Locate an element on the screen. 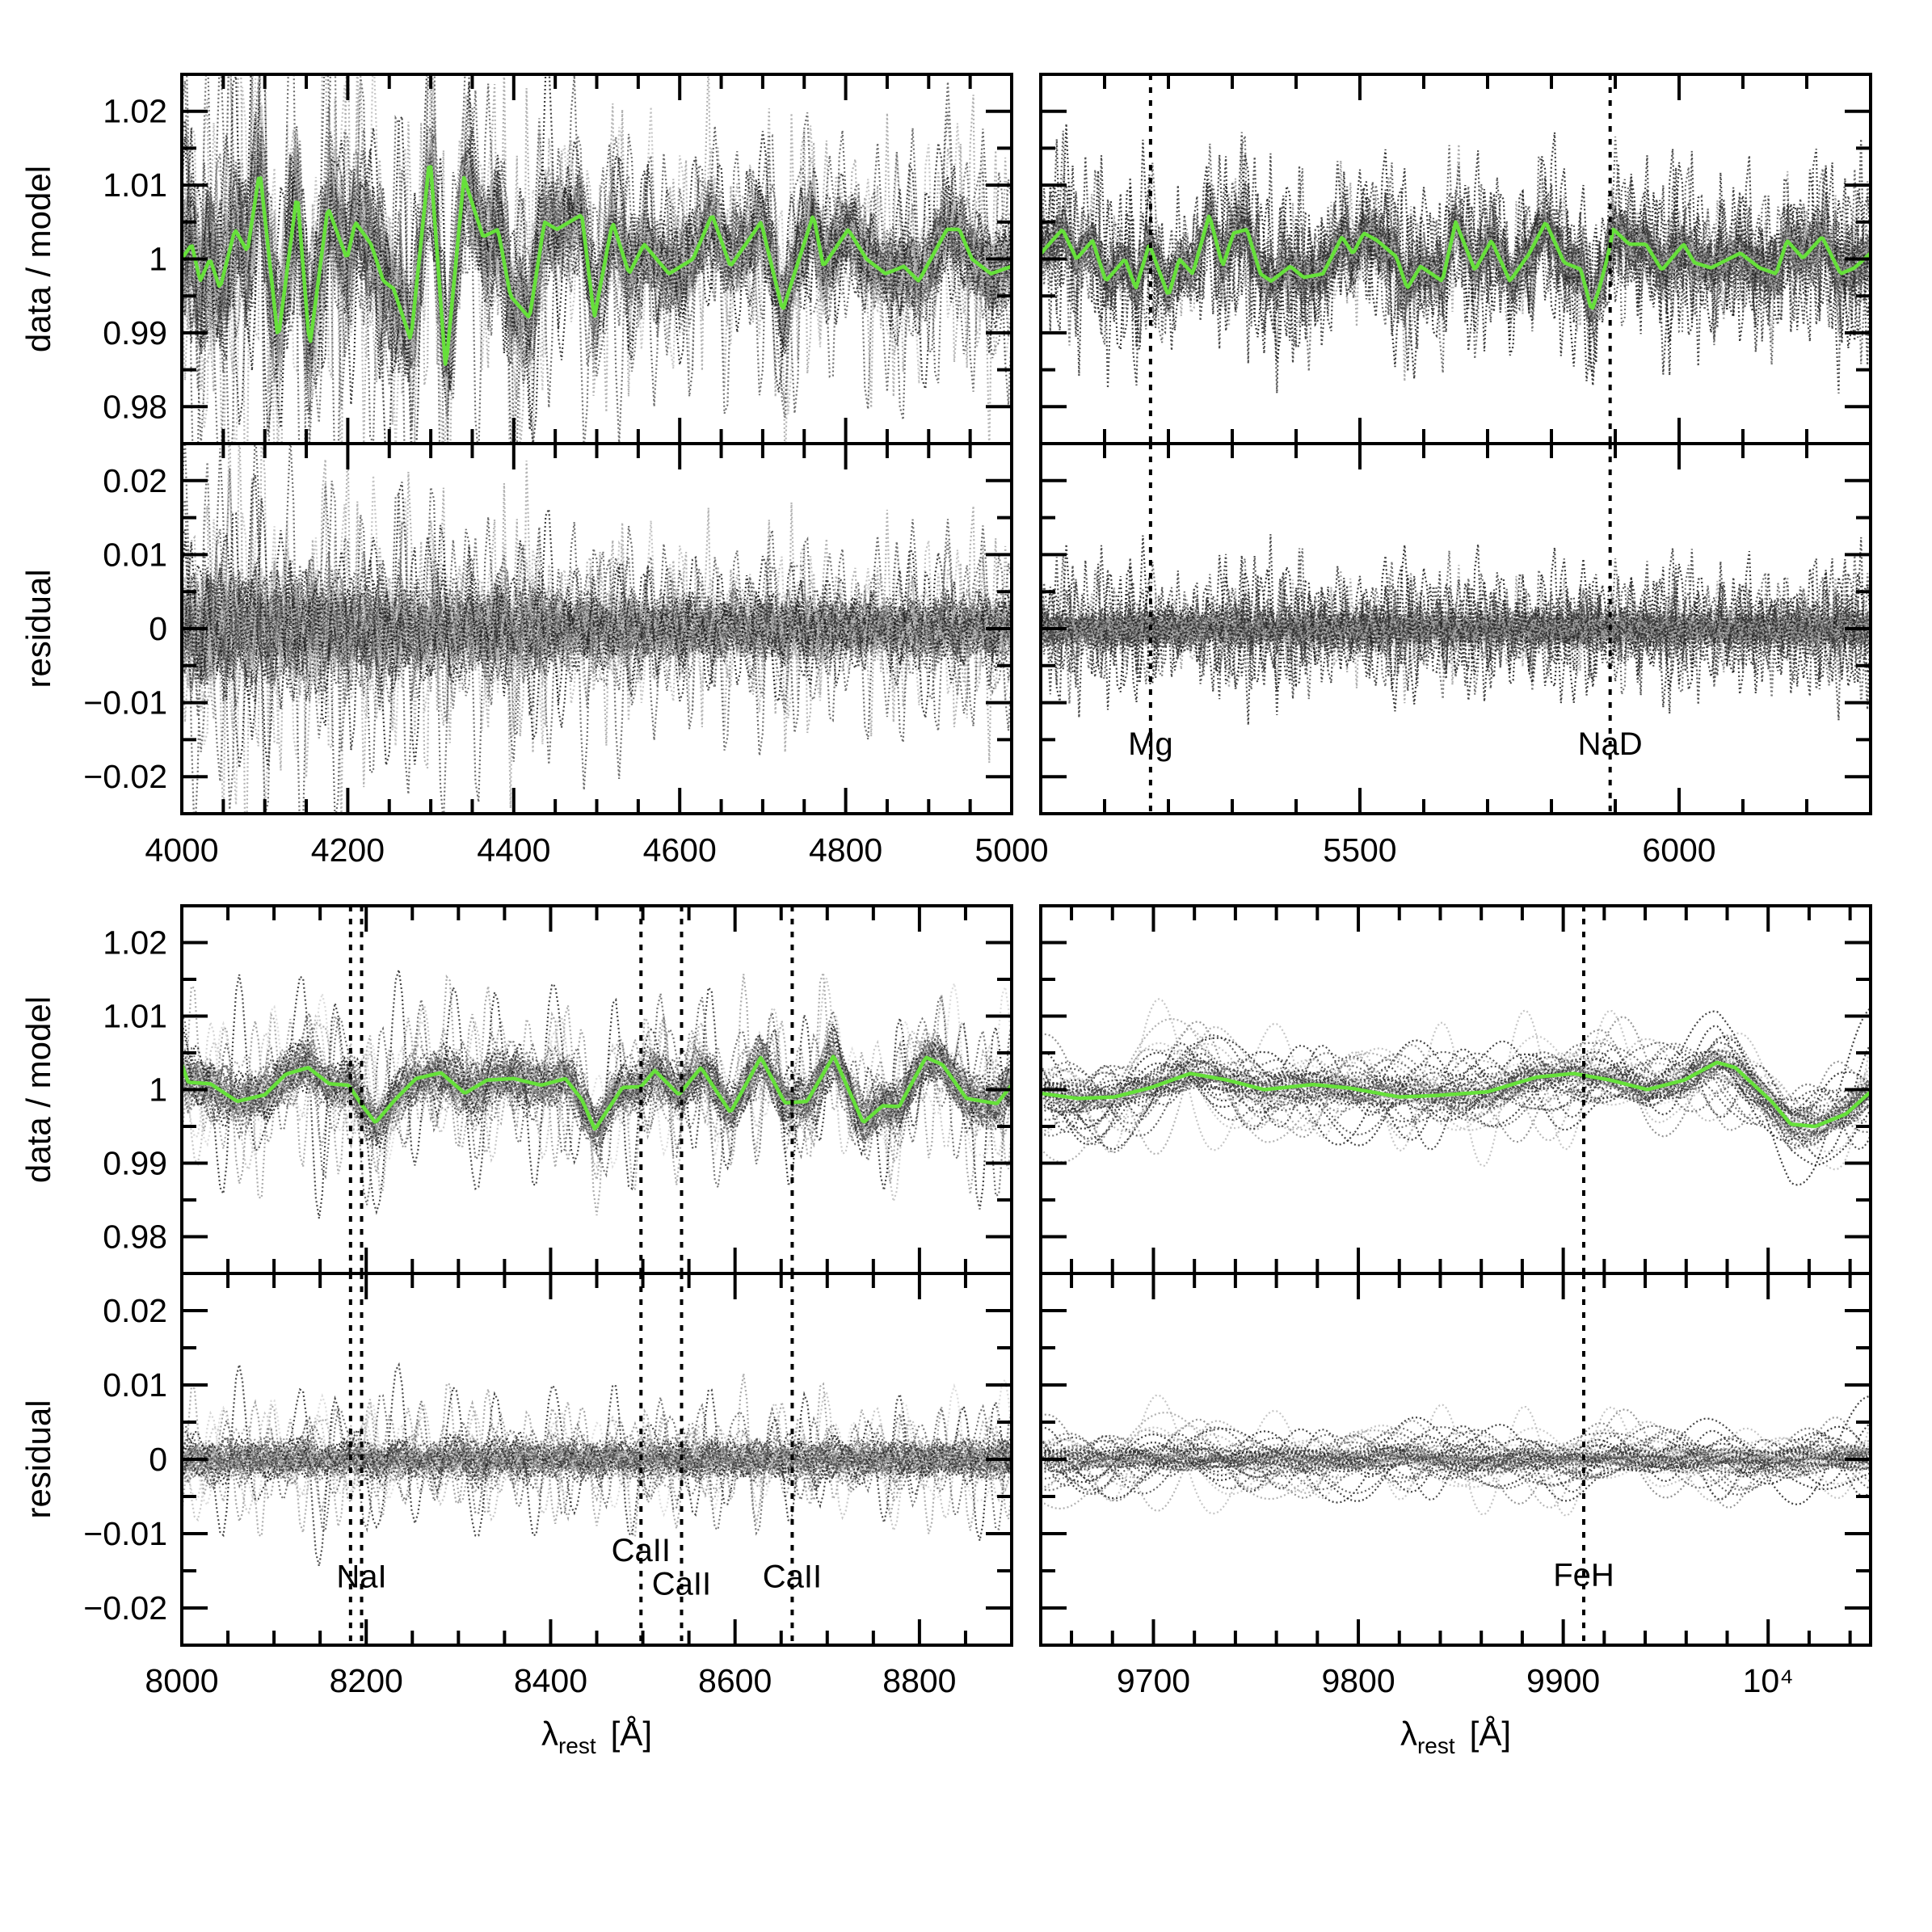 The height and width of the screenshot is (1932, 1932). feature-label: CaII is located at coordinates (641, 1550).